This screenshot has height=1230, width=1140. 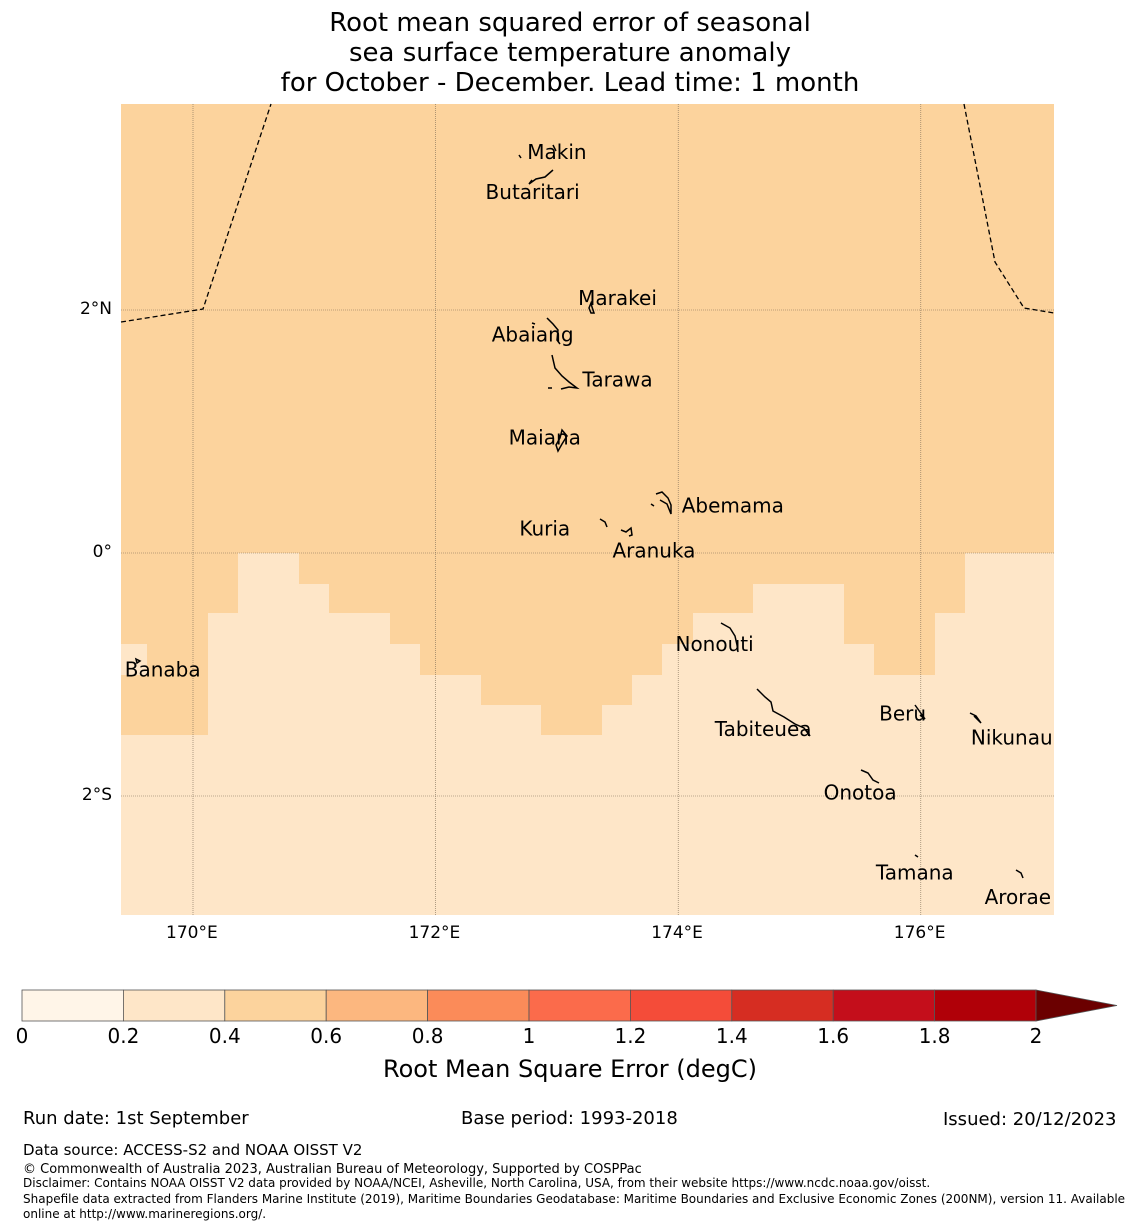 What do you see at coordinates (570, 53) in the screenshot?
I see `title-line-2: sea surface temperature anomaly` at bounding box center [570, 53].